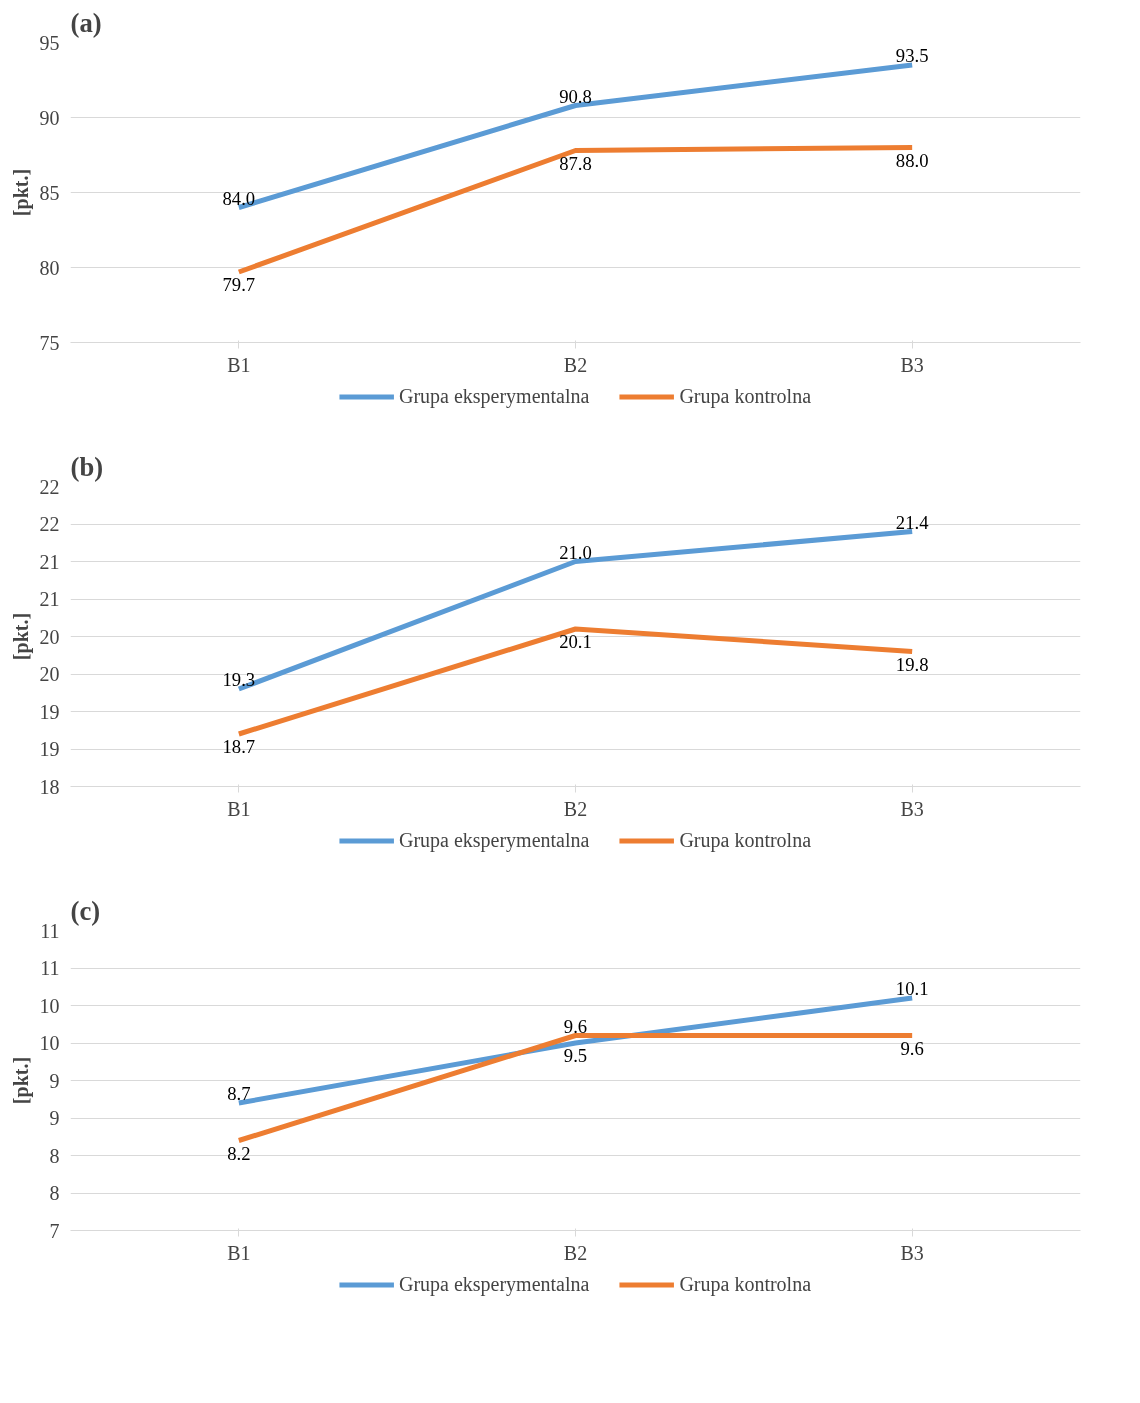 This screenshot has height=1403, width=1140. Describe the element at coordinates (239, 198) in the screenshot. I see `data-label: 84.0` at that location.